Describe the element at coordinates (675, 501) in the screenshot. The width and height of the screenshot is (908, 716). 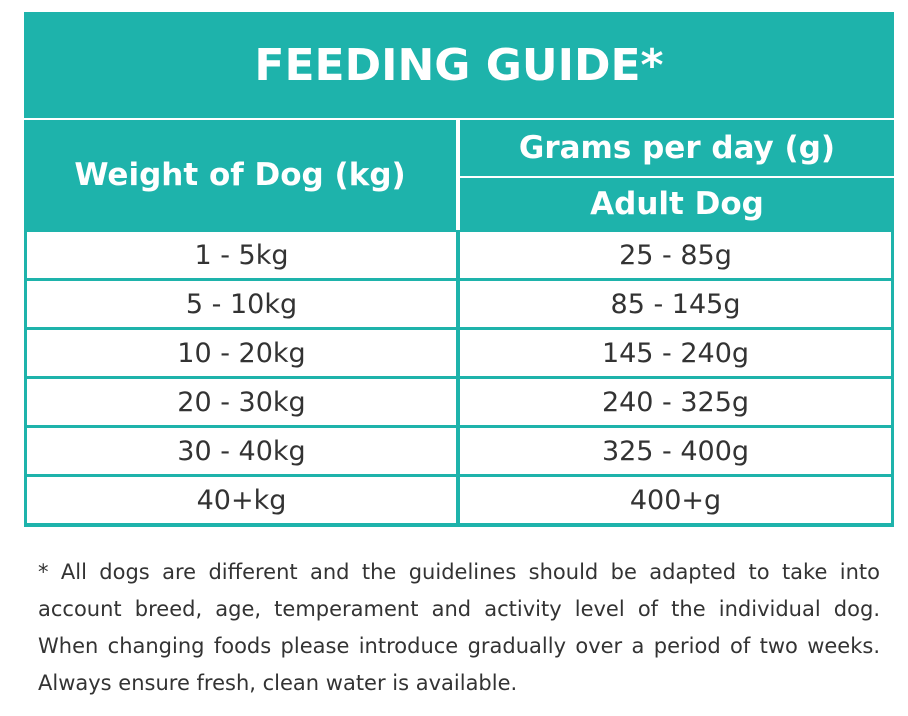
I see `grams-cell: 400+g` at that location.